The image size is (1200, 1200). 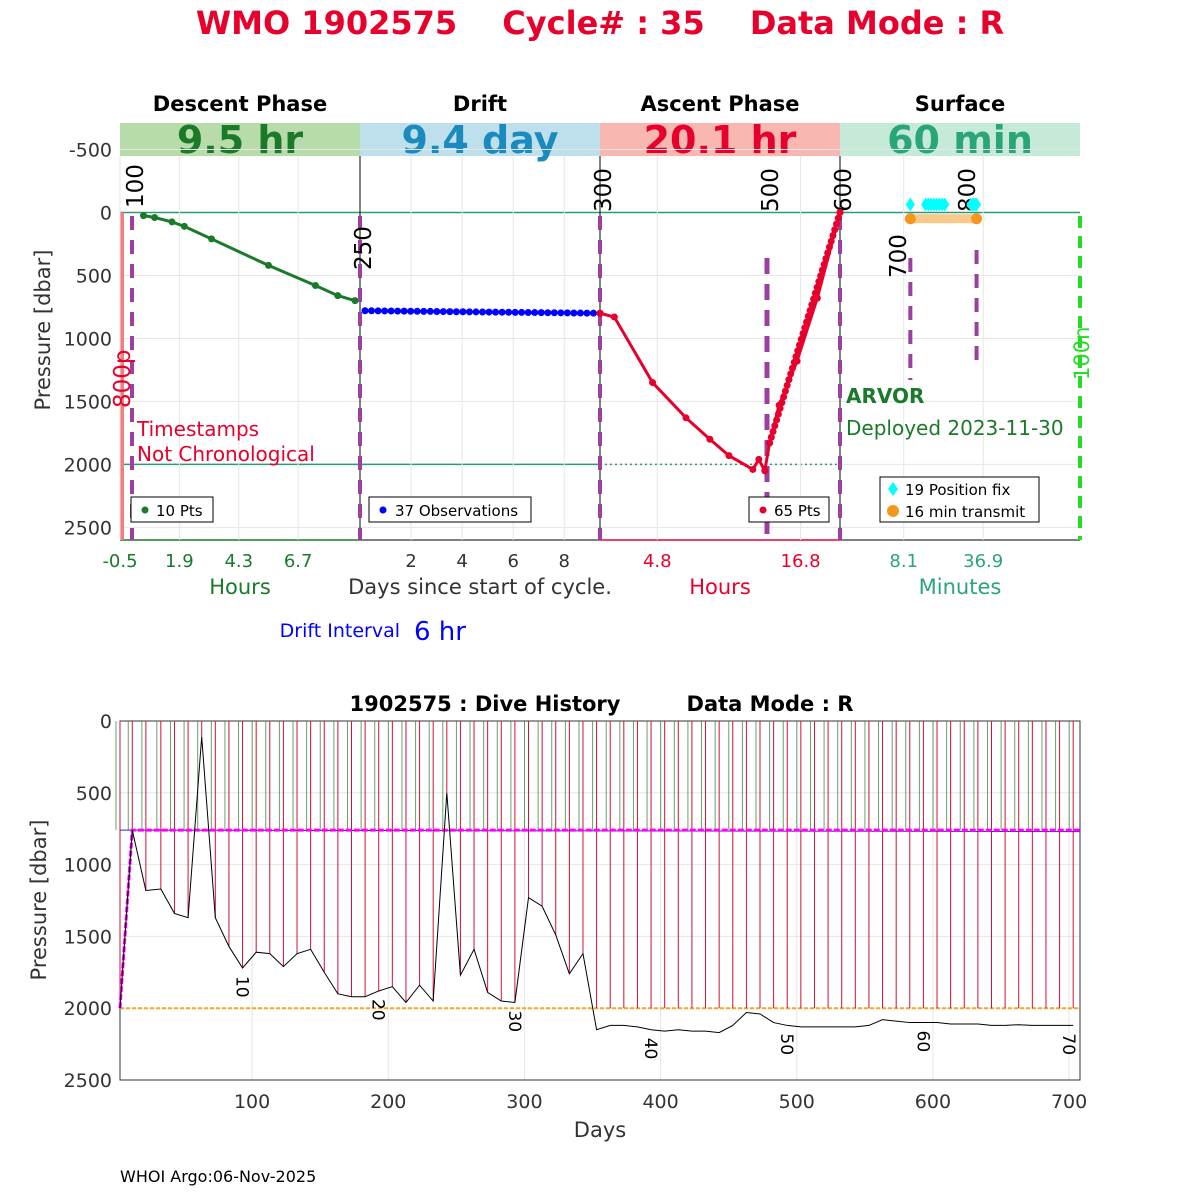 I want to click on cycle-number-label: 20, so click(x=378, y=1010).